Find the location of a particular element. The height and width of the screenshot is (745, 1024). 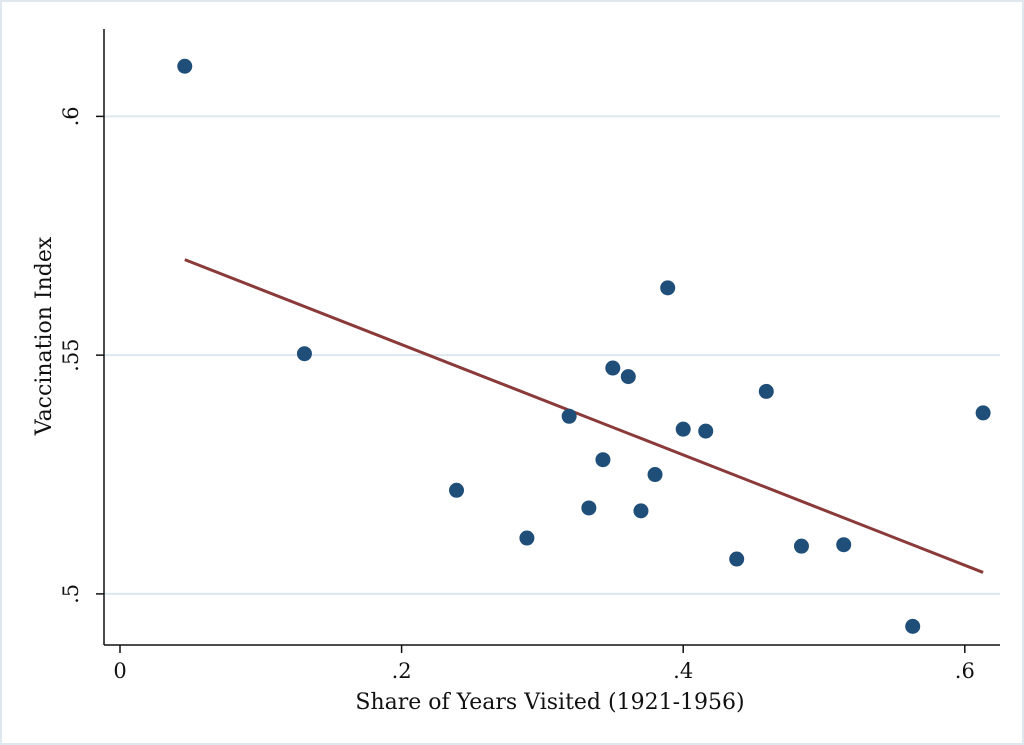

y-tick-label-0: .5 is located at coordinates (71, 594).